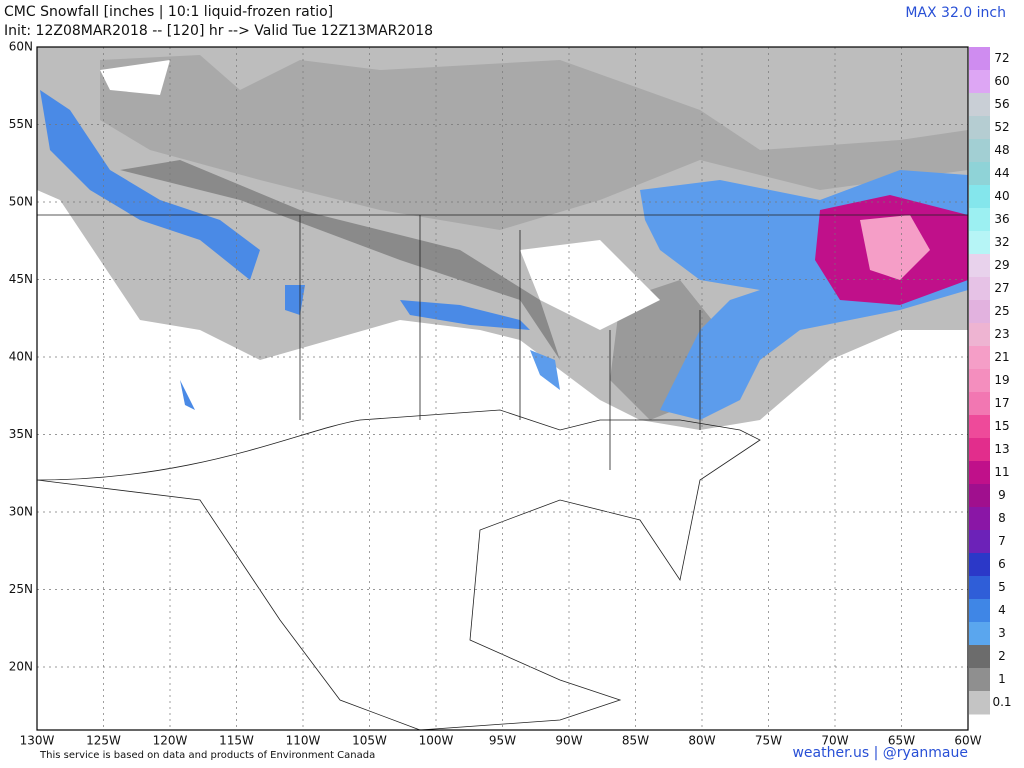  What do you see at coordinates (901, 741) in the screenshot?
I see `lon-label: 65W` at bounding box center [901, 741].